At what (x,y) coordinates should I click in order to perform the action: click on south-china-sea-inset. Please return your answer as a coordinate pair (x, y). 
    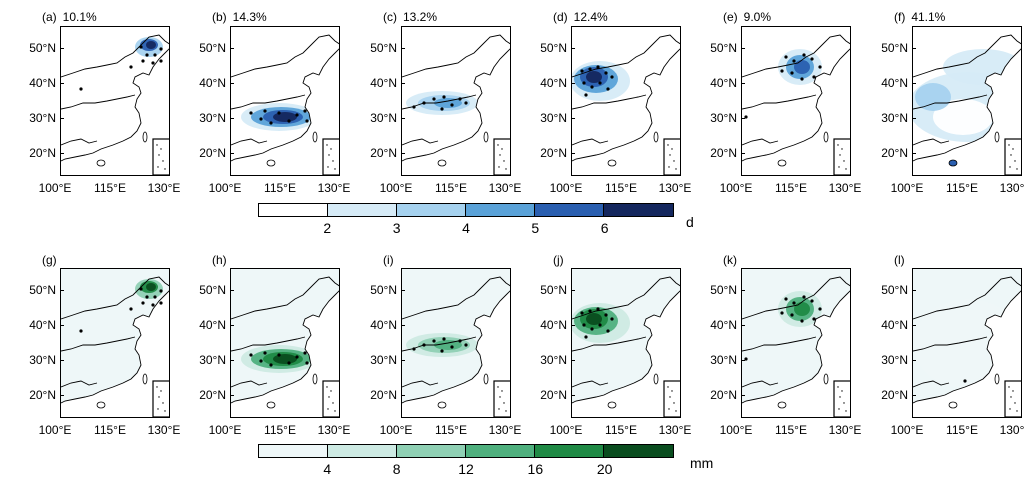
    Looking at the image, I should click on (841, 156).